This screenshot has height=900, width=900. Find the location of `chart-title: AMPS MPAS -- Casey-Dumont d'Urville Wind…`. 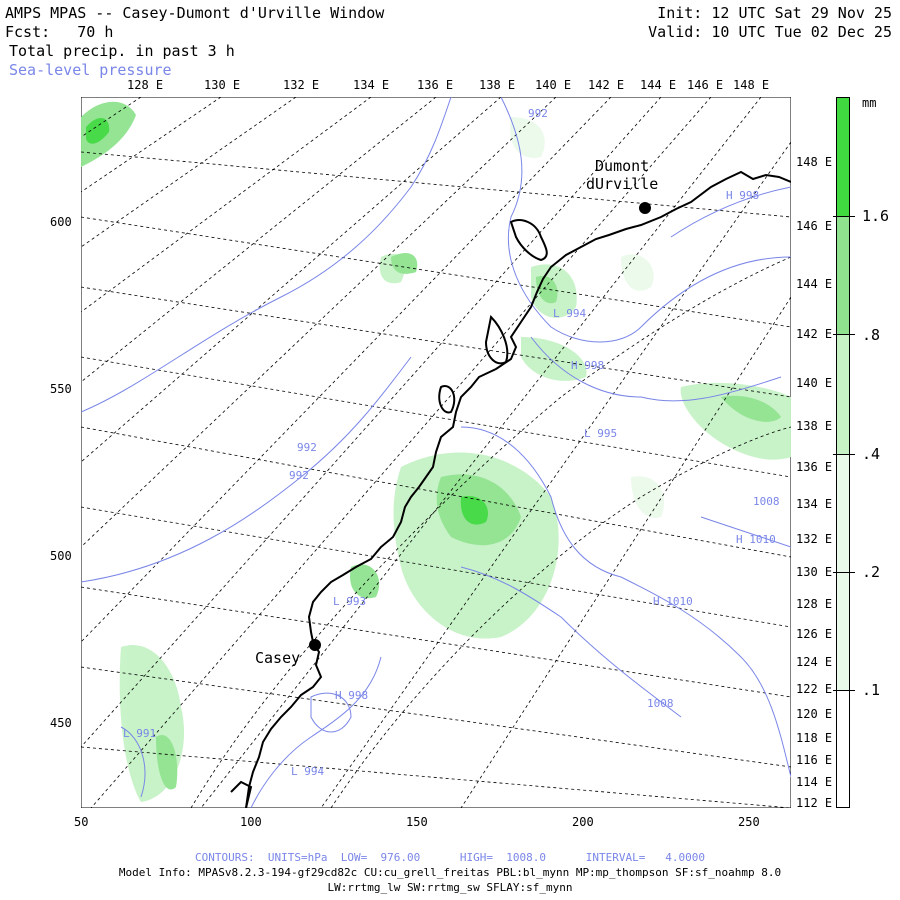

chart-title: AMPS MPAS -- Casey-Dumont d'Urville Wind… is located at coordinates (195, 13).